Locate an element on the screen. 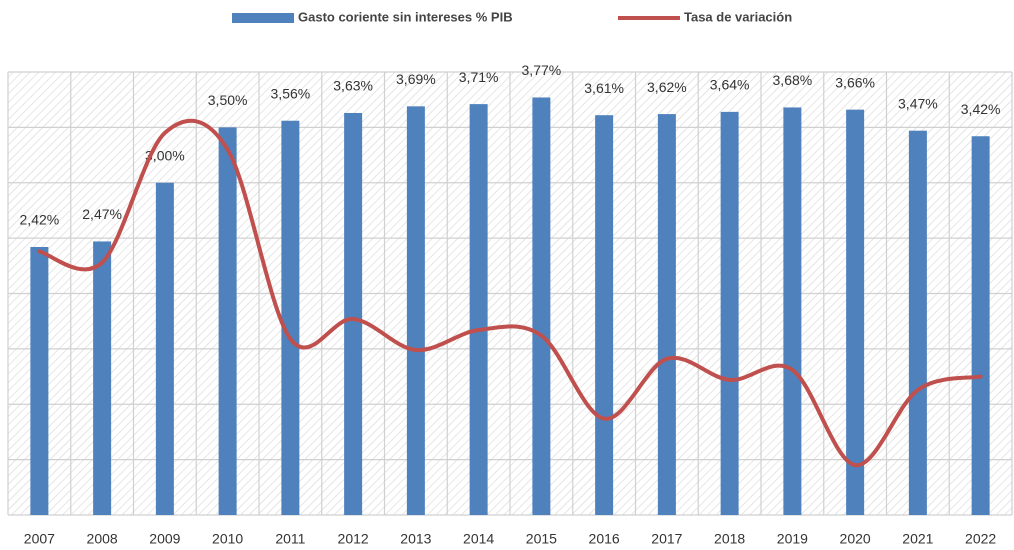 The image size is (1014, 550). legend-label: Tasa de variación is located at coordinates (738, 16).